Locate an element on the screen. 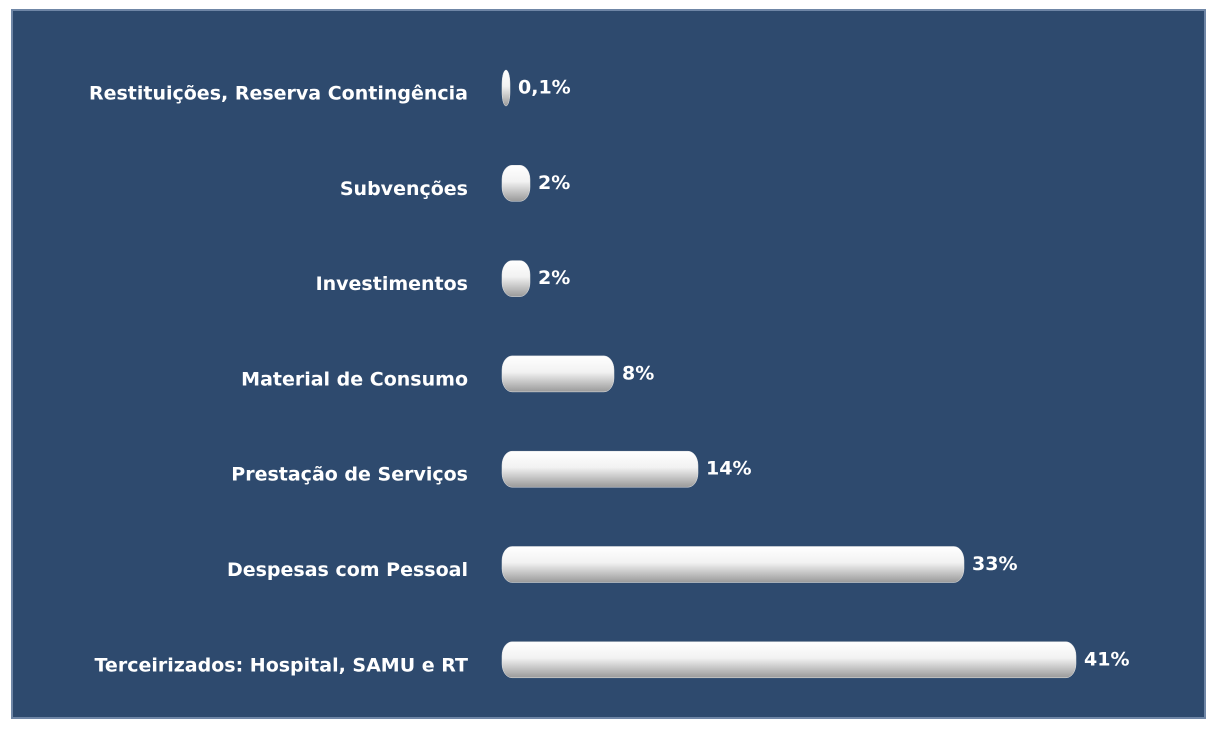  category-label: Terceirizados: Hospital, SAMU e RT is located at coordinates (282, 665).